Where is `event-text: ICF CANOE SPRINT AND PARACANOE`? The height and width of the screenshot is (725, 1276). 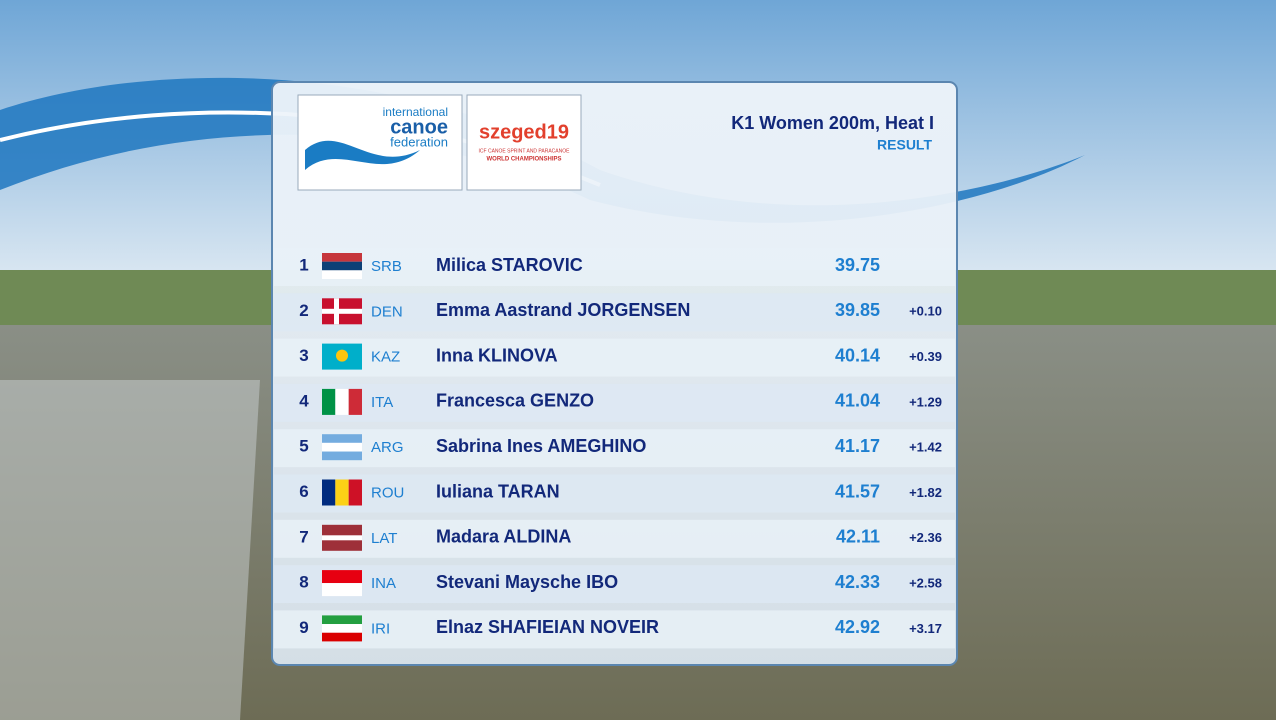 event-text: ICF CANOE SPRINT AND PARACANOE is located at coordinates (525, 151).